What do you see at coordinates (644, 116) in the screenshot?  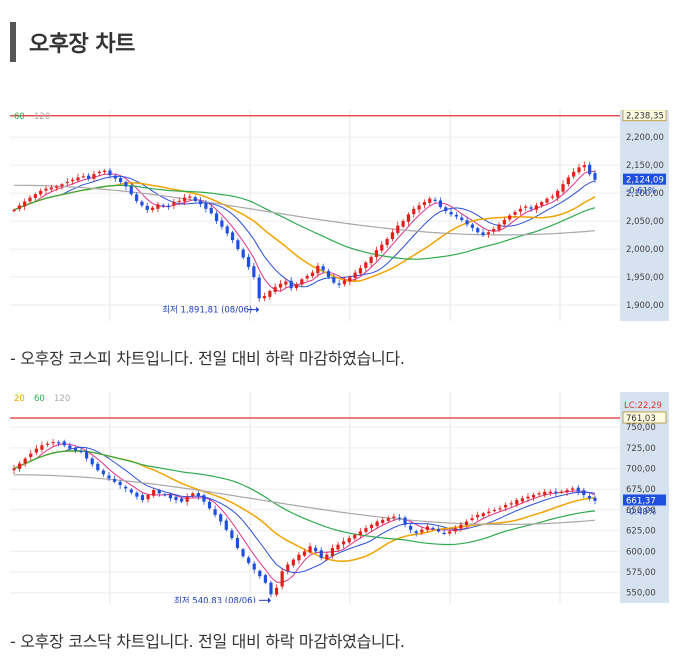 I see `limit-price-box` at bounding box center [644, 116].